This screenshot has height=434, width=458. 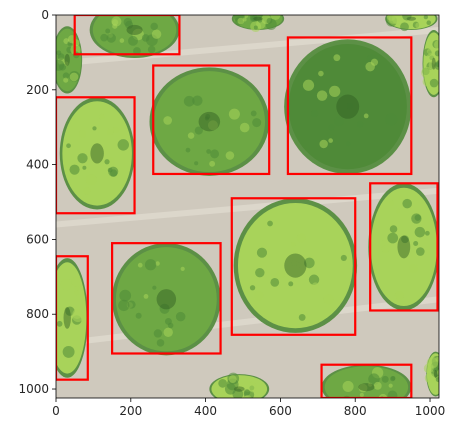 I want to click on y-tick-label: 0, so click(x=45, y=15).